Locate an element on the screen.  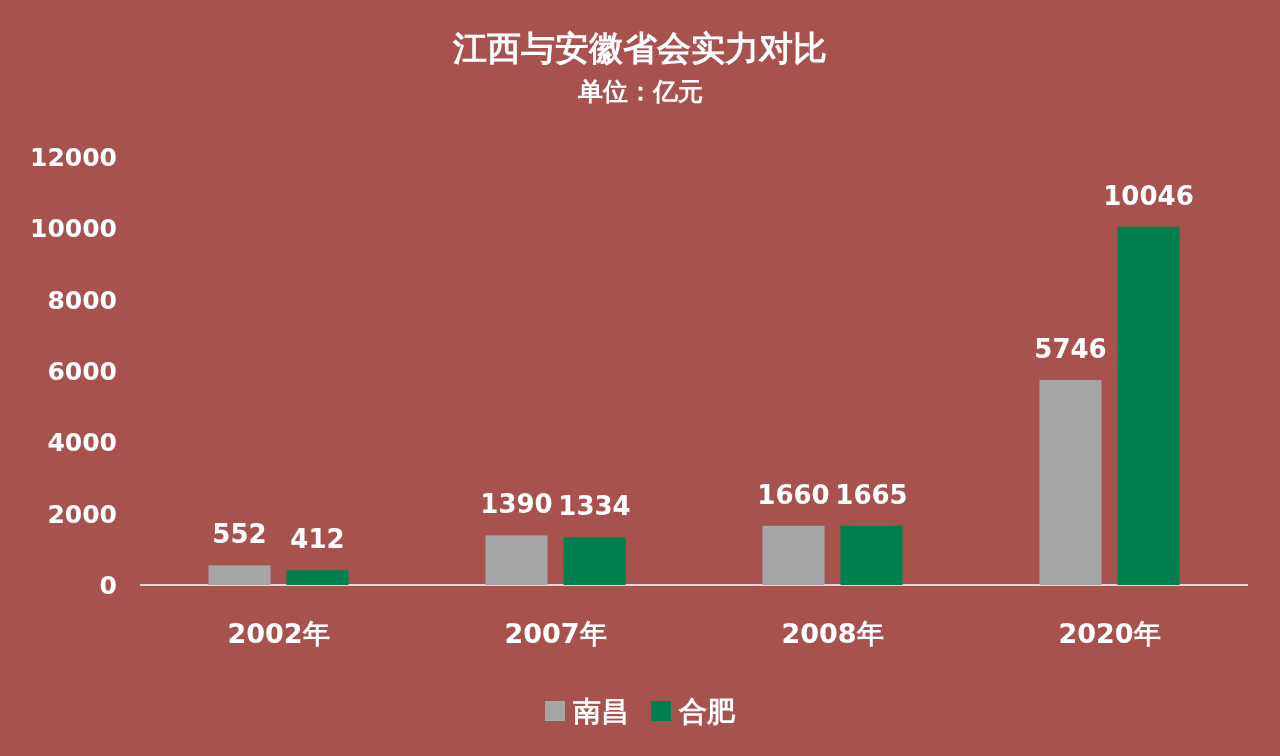
data-label: 10046 is located at coordinates (1148, 195).